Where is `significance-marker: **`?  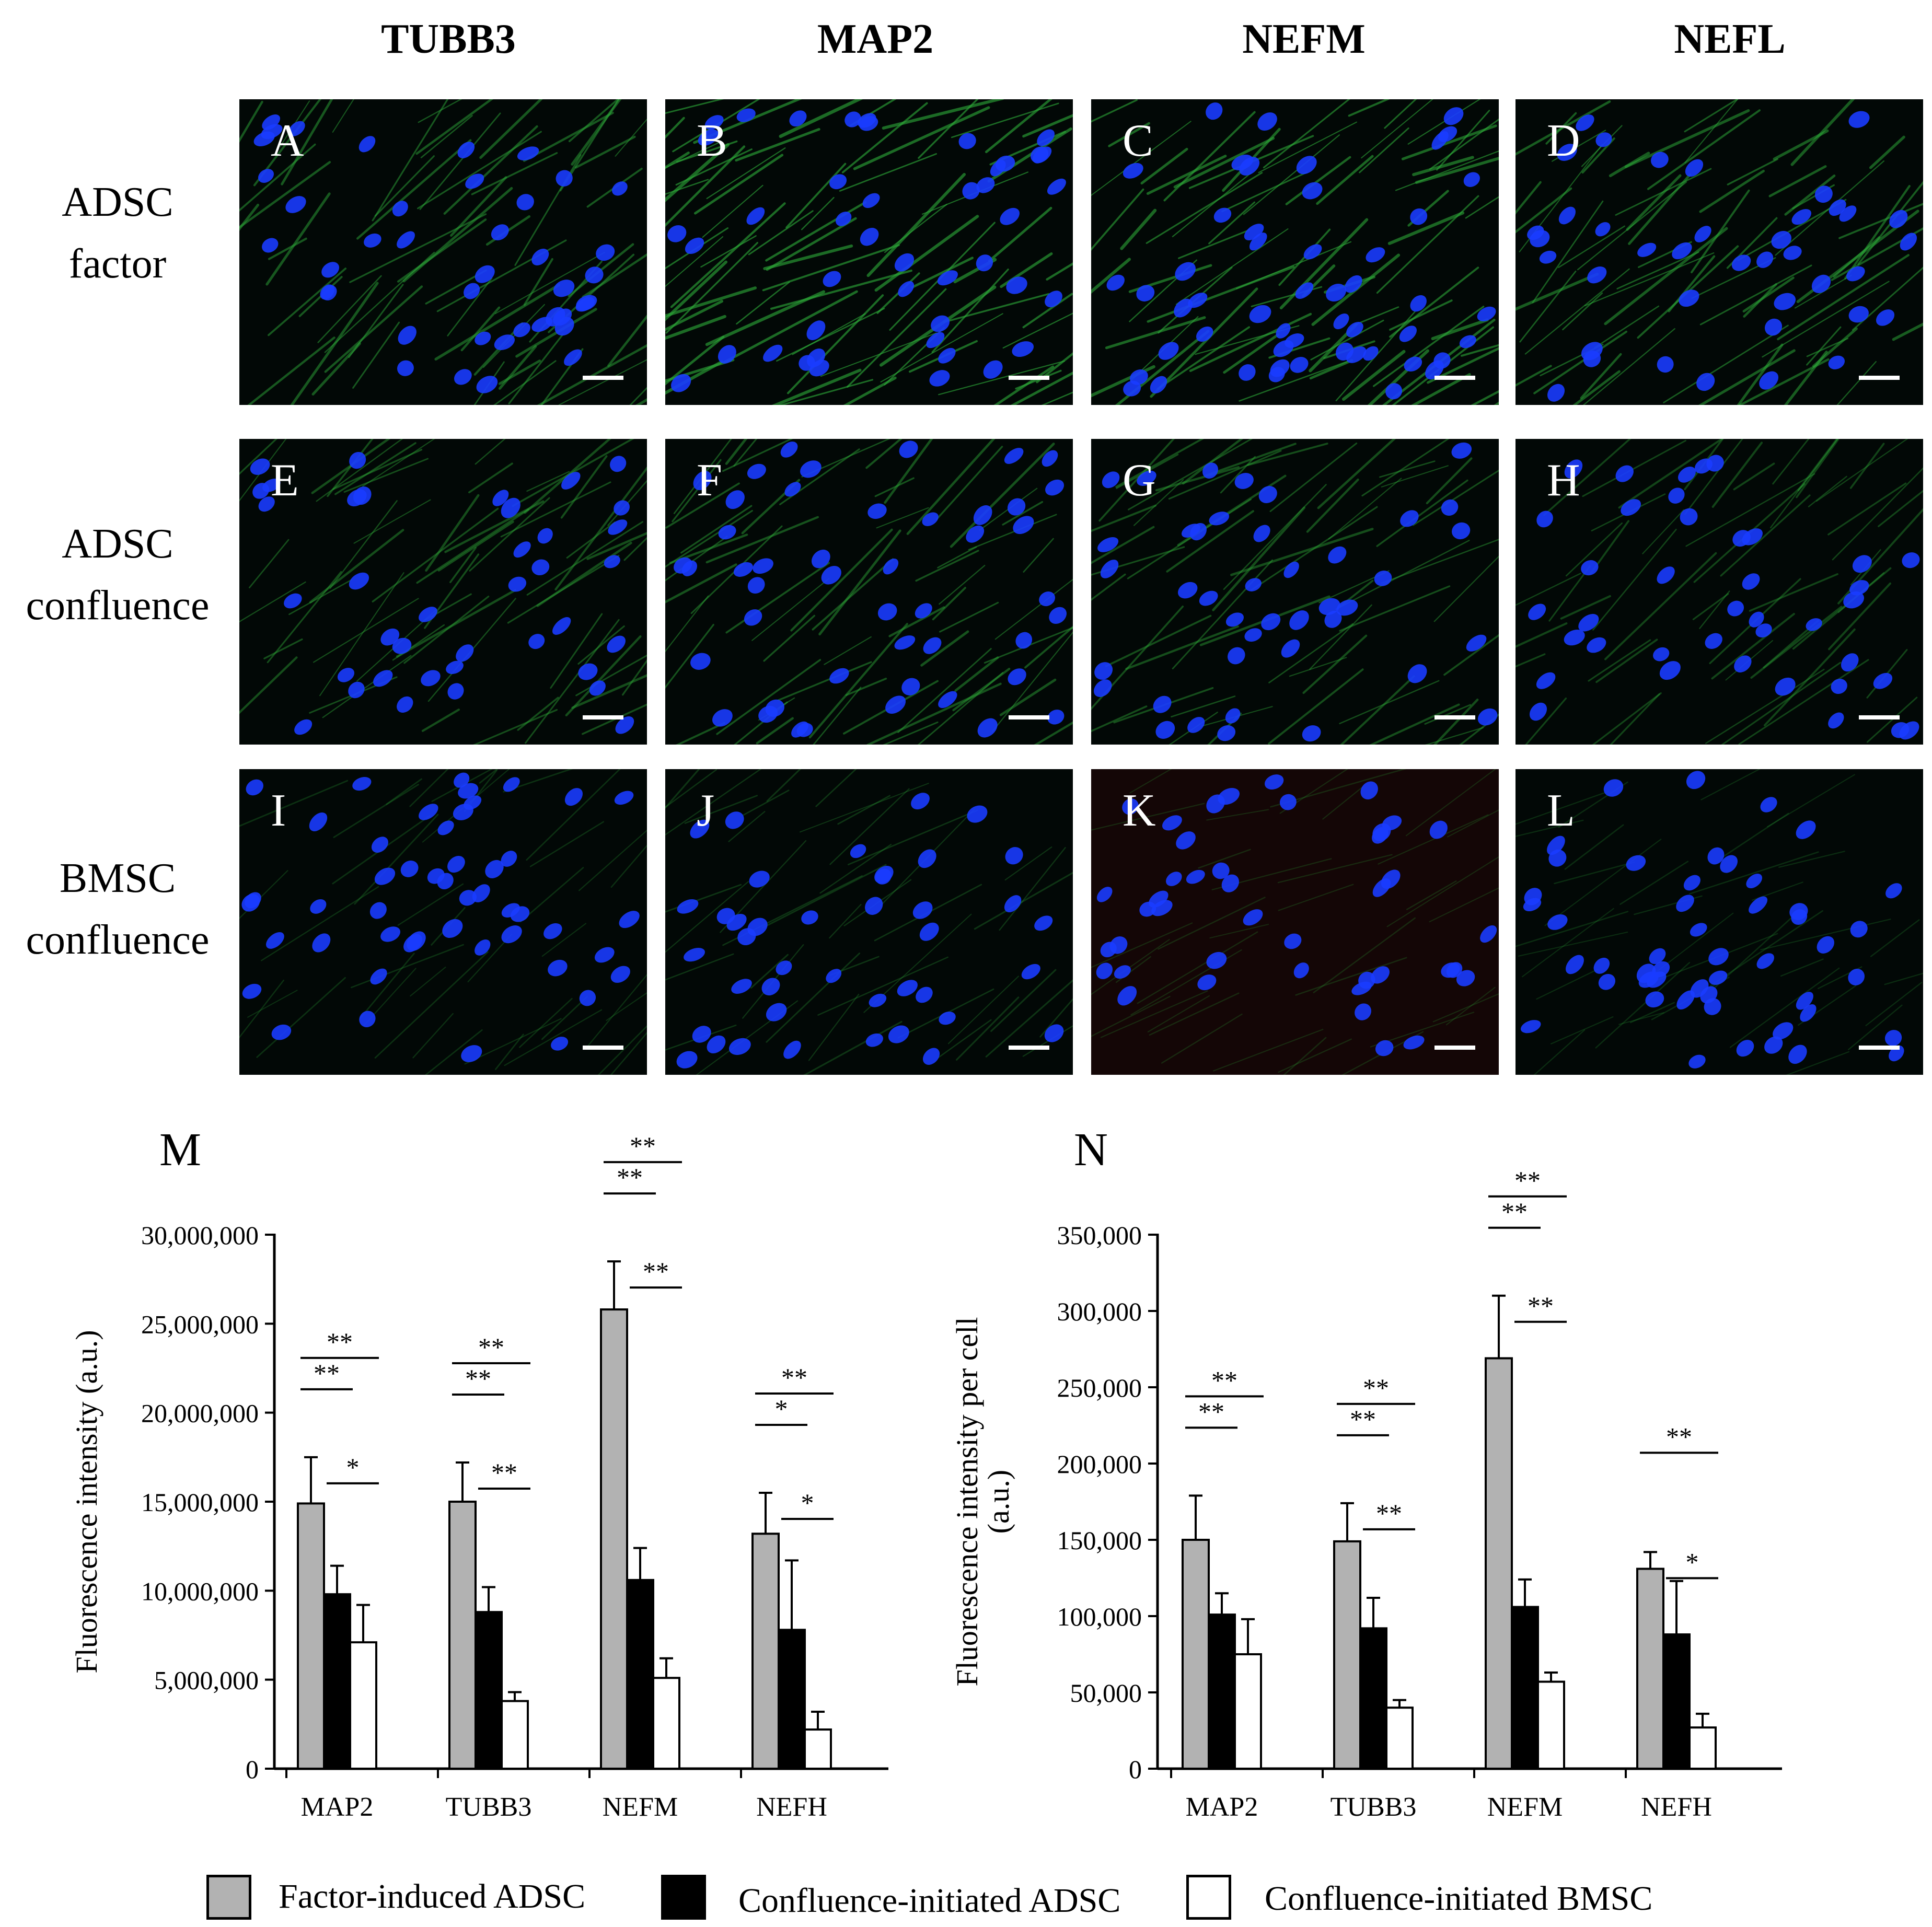
significance-marker: ** is located at coordinates (630, 1178).